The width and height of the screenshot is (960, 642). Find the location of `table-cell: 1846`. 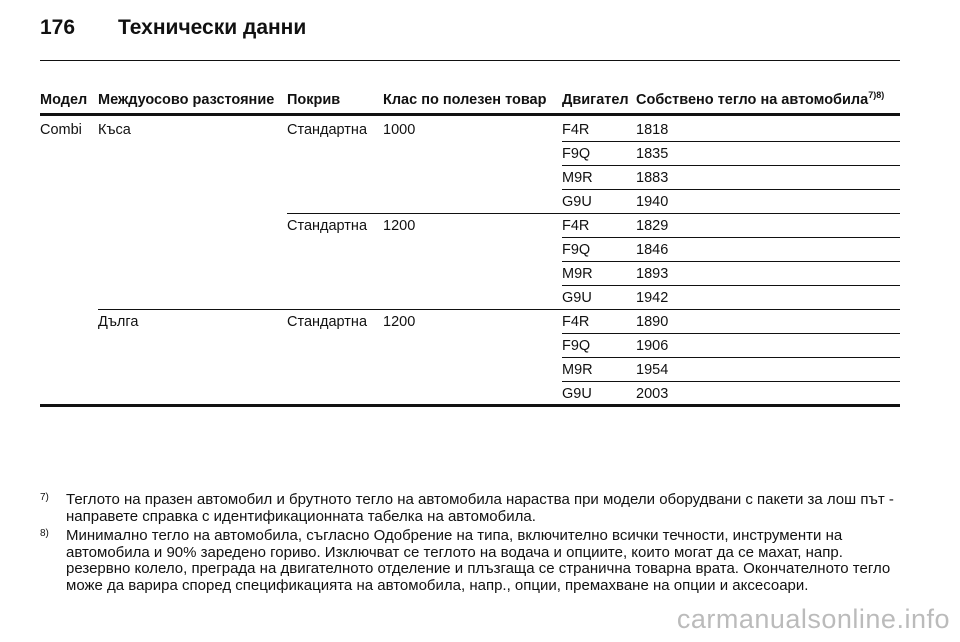

table-cell: 1846 is located at coordinates (652, 250).